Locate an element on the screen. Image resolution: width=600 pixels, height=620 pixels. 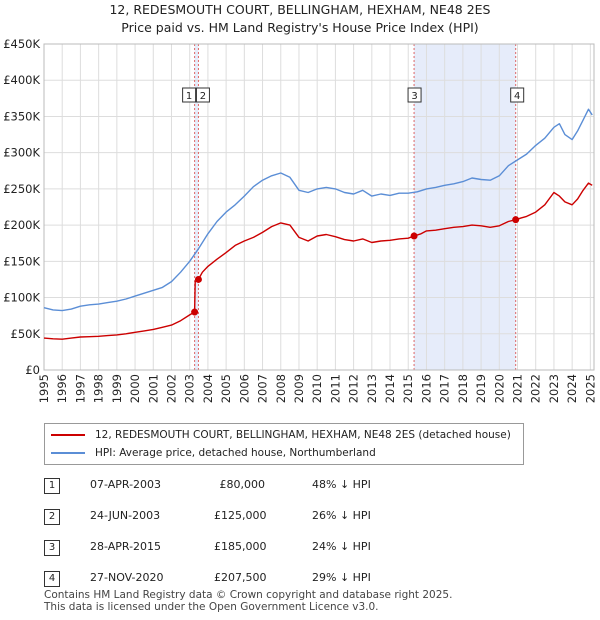
x-tick-label: 2015 is located at coordinates (408, 388).